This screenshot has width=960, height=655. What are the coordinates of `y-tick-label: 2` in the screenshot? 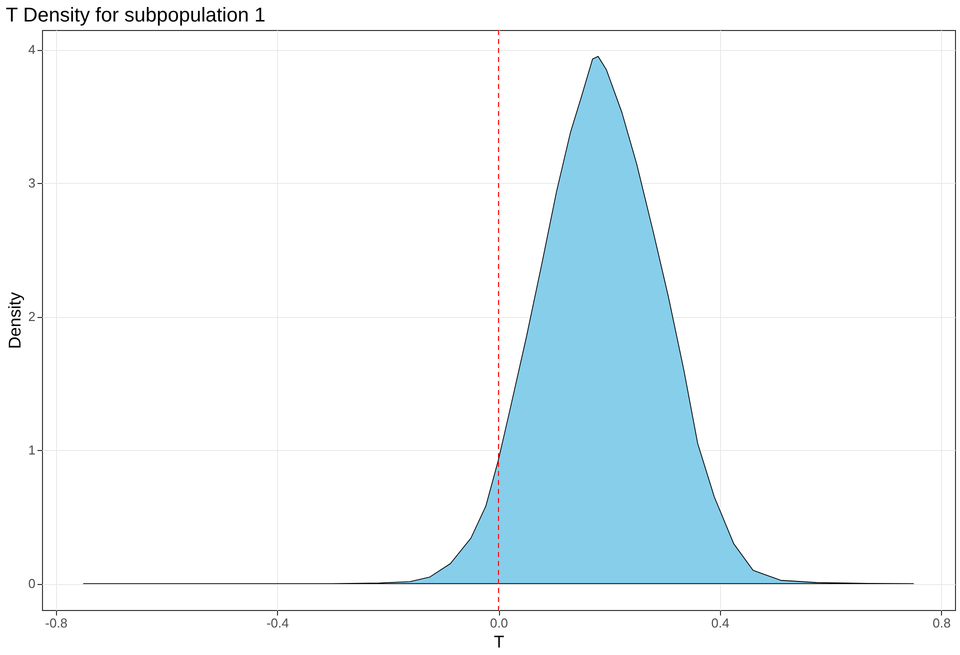 It's located at (32, 316).